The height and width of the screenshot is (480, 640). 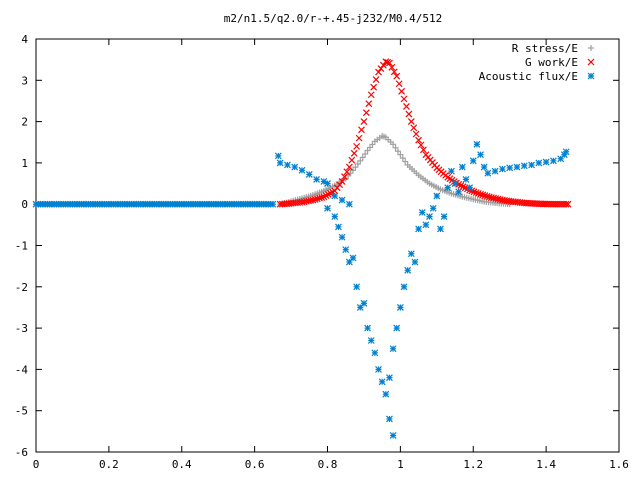 What do you see at coordinates (21, 246) in the screenshot?
I see `y-tick-label: -1` at bounding box center [21, 246].